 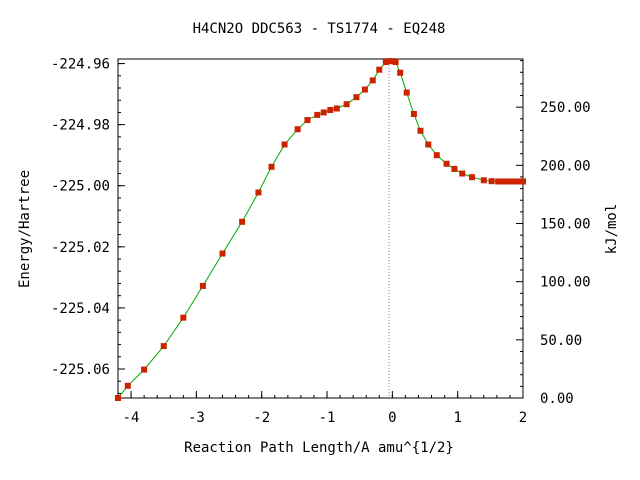 I want to click on x-tick-label: 2, so click(x=523, y=418).